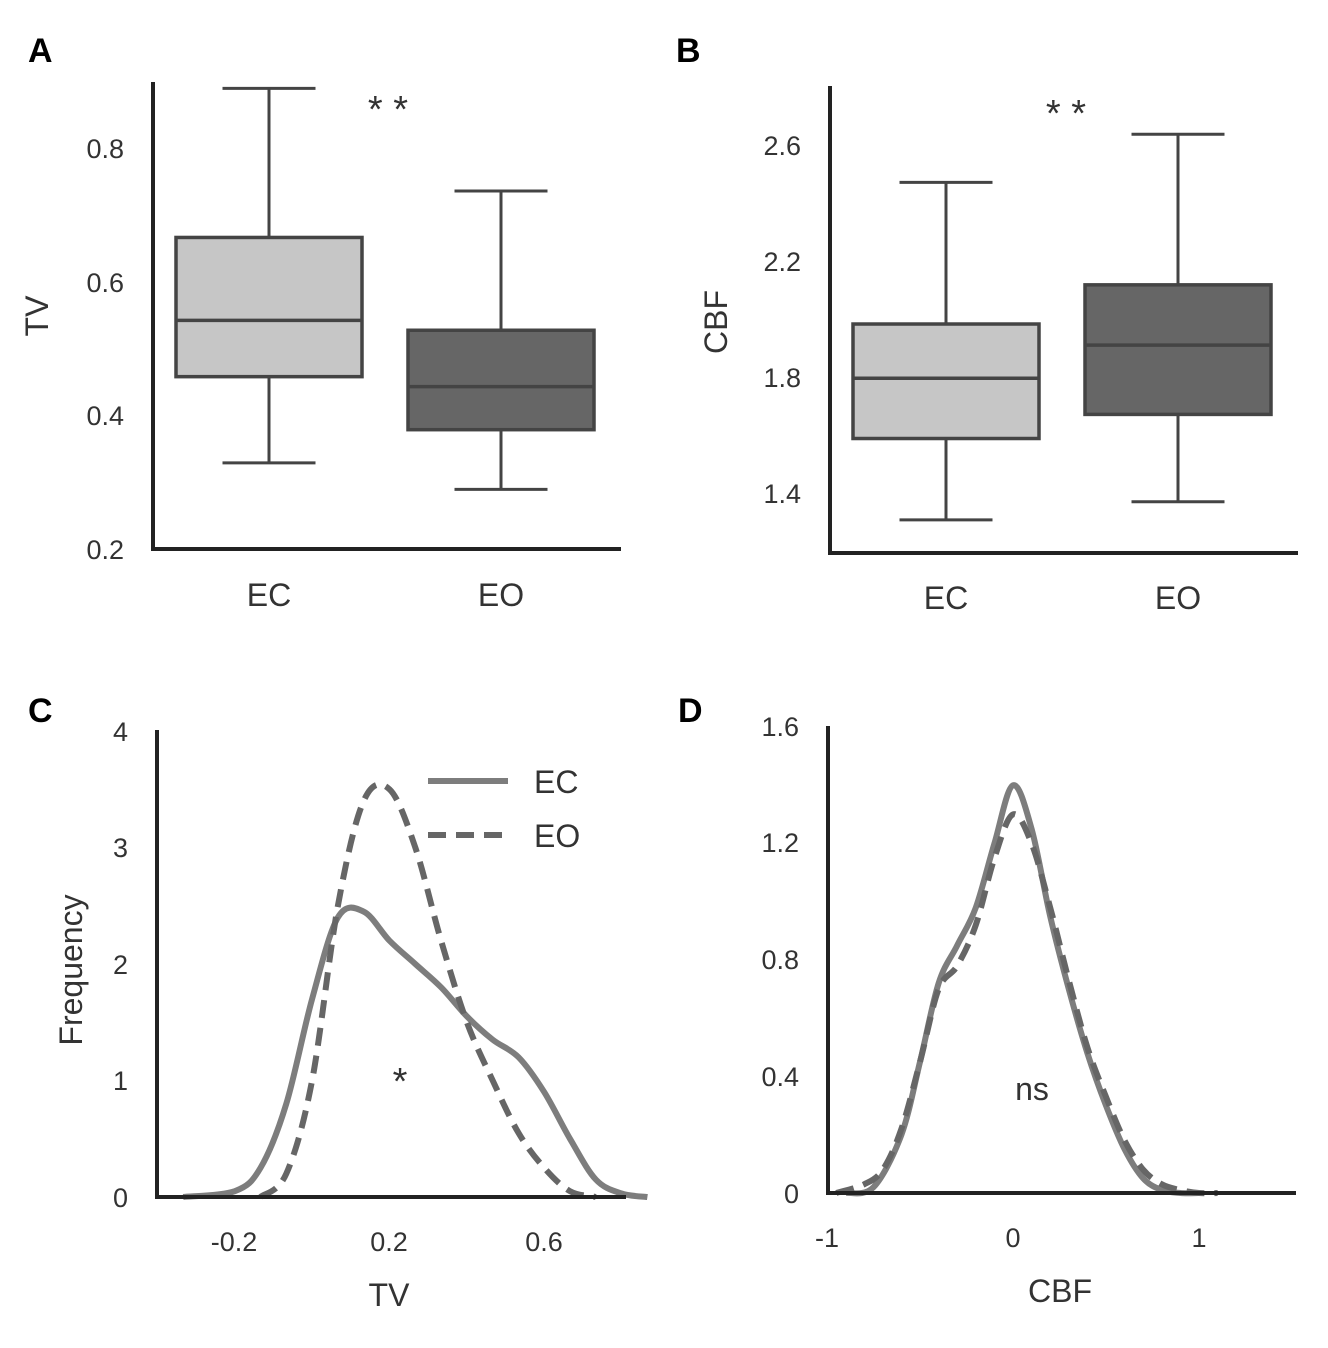 This screenshot has width=1328, height=1348. What do you see at coordinates (234, 1242) in the screenshot?
I see `panel-c-xtick-label: -0.2` at bounding box center [234, 1242].